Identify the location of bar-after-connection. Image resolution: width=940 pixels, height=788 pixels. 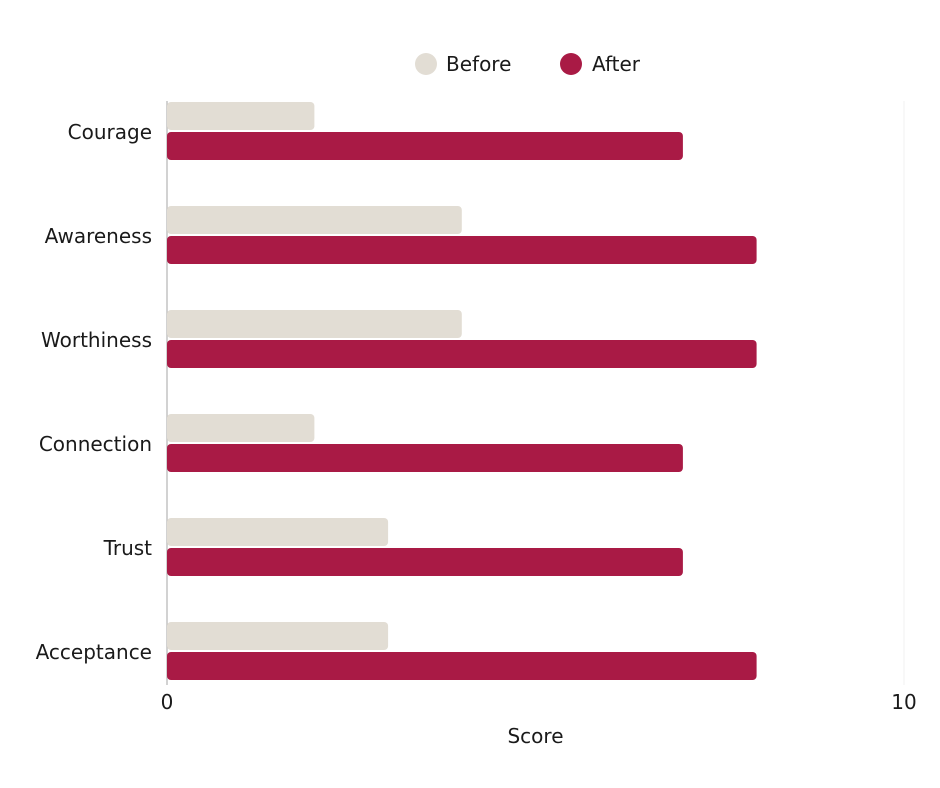
(425, 458).